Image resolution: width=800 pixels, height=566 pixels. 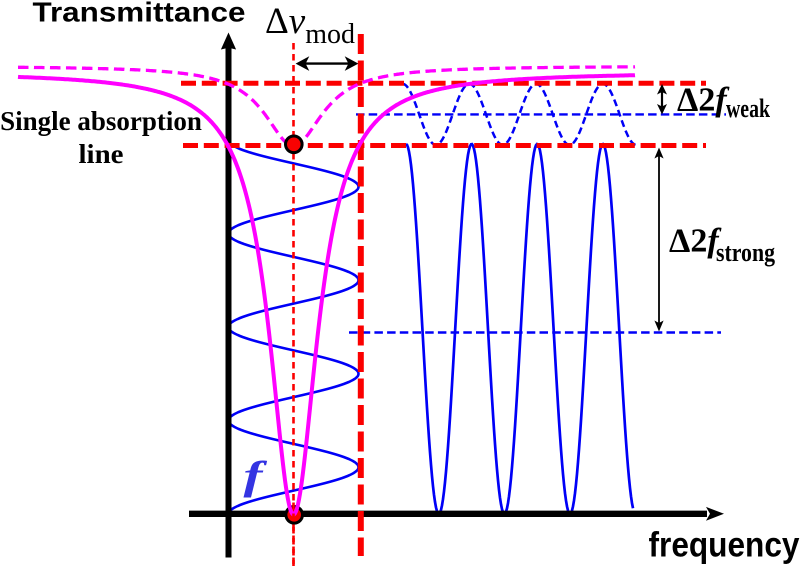 I want to click on svg-text: line, so click(x=101, y=154).